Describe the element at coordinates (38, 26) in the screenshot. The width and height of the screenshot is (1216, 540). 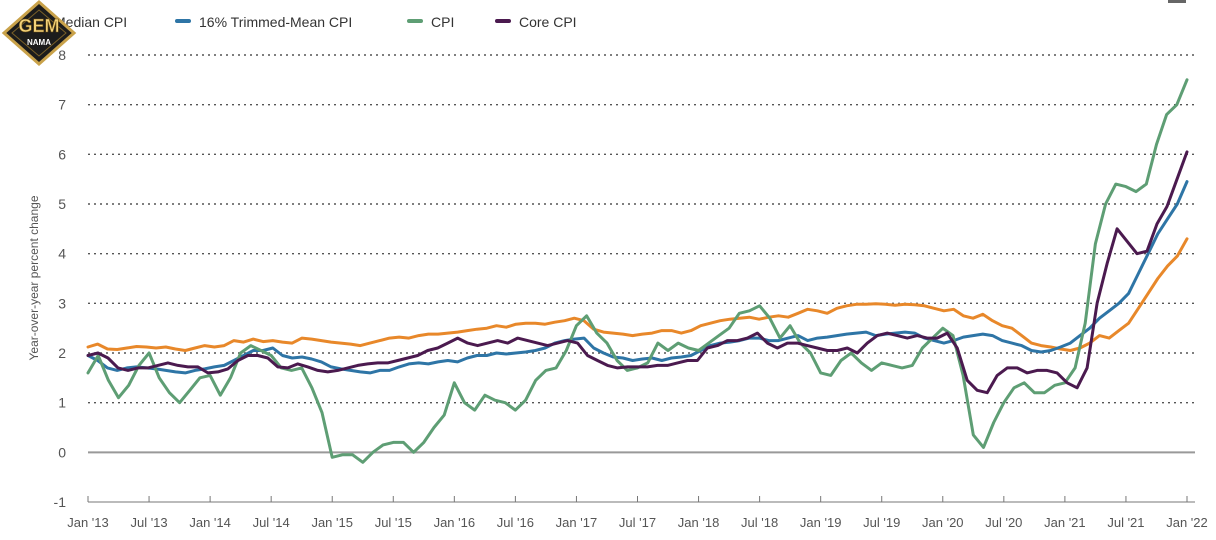
I see `logo-line1: GEM` at that location.